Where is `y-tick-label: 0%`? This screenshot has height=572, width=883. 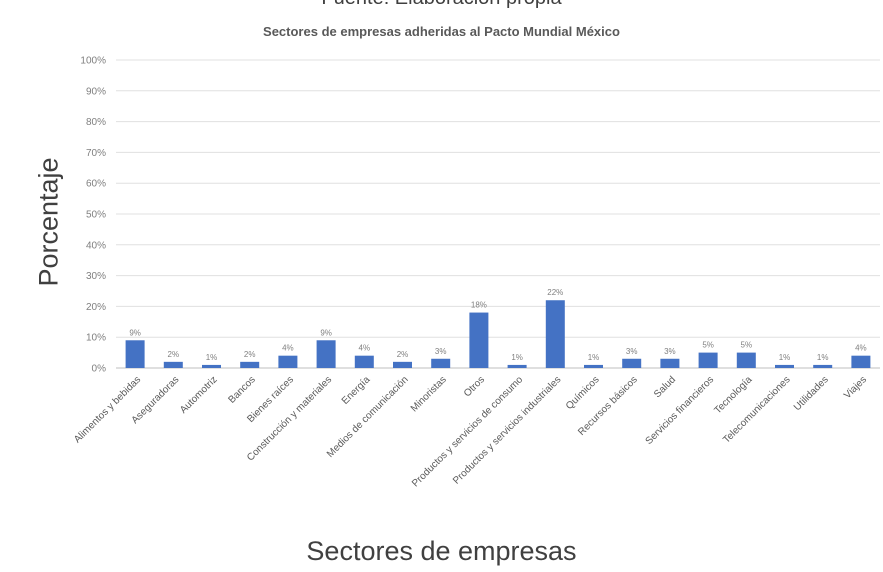 y-tick-label: 0% is located at coordinates (99, 369).